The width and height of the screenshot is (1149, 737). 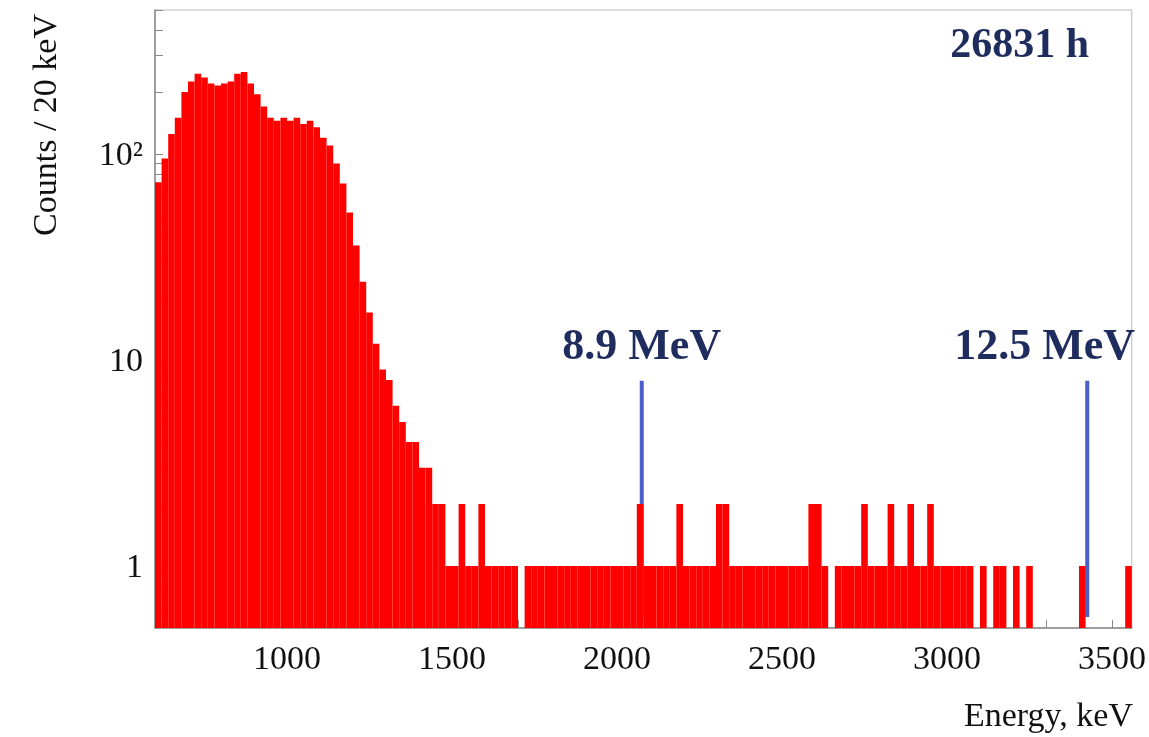 What do you see at coordinates (44, 124) in the screenshot?
I see `y-axis-title: Counts / 20 keV` at bounding box center [44, 124].